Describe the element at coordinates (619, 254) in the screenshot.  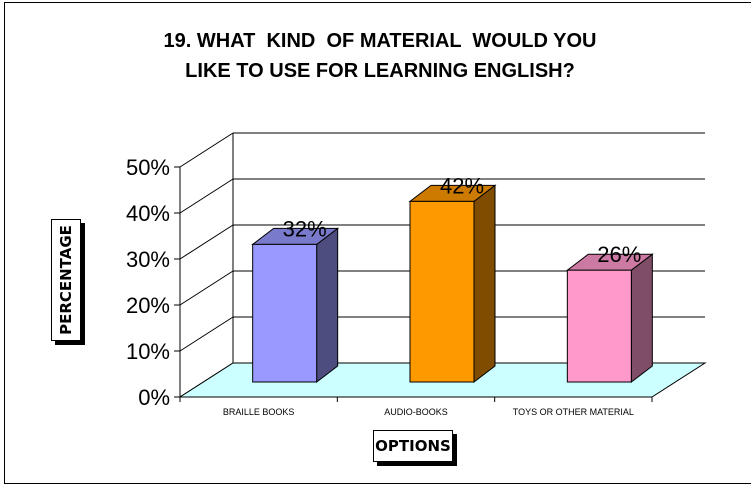
I see `data-label: 26%` at that location.